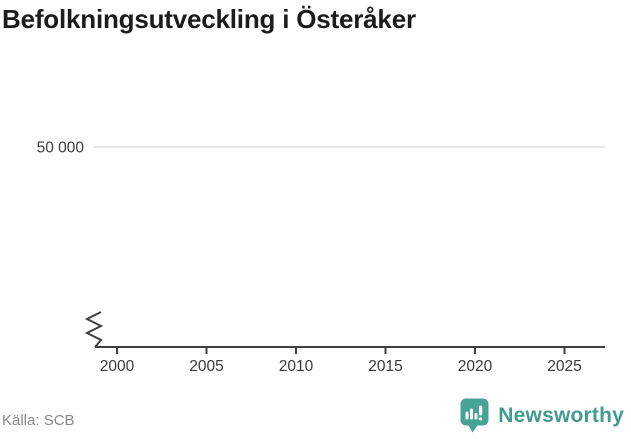 The height and width of the screenshot is (439, 631). I want to click on source-note: Källa: SCB, so click(38, 420).